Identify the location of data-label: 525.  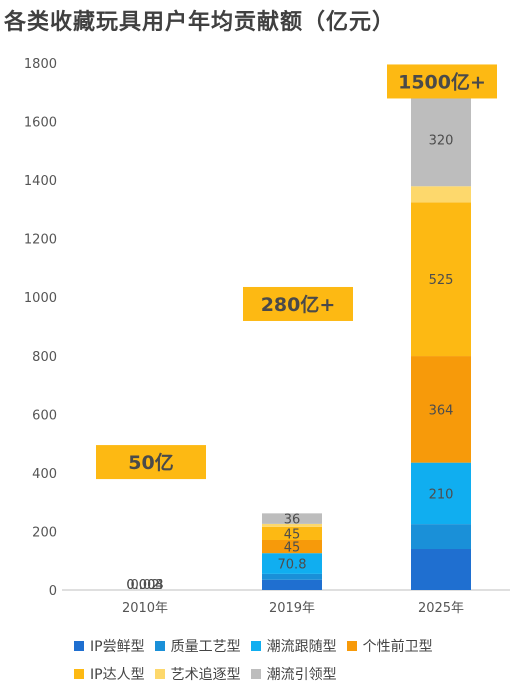
(441, 280).